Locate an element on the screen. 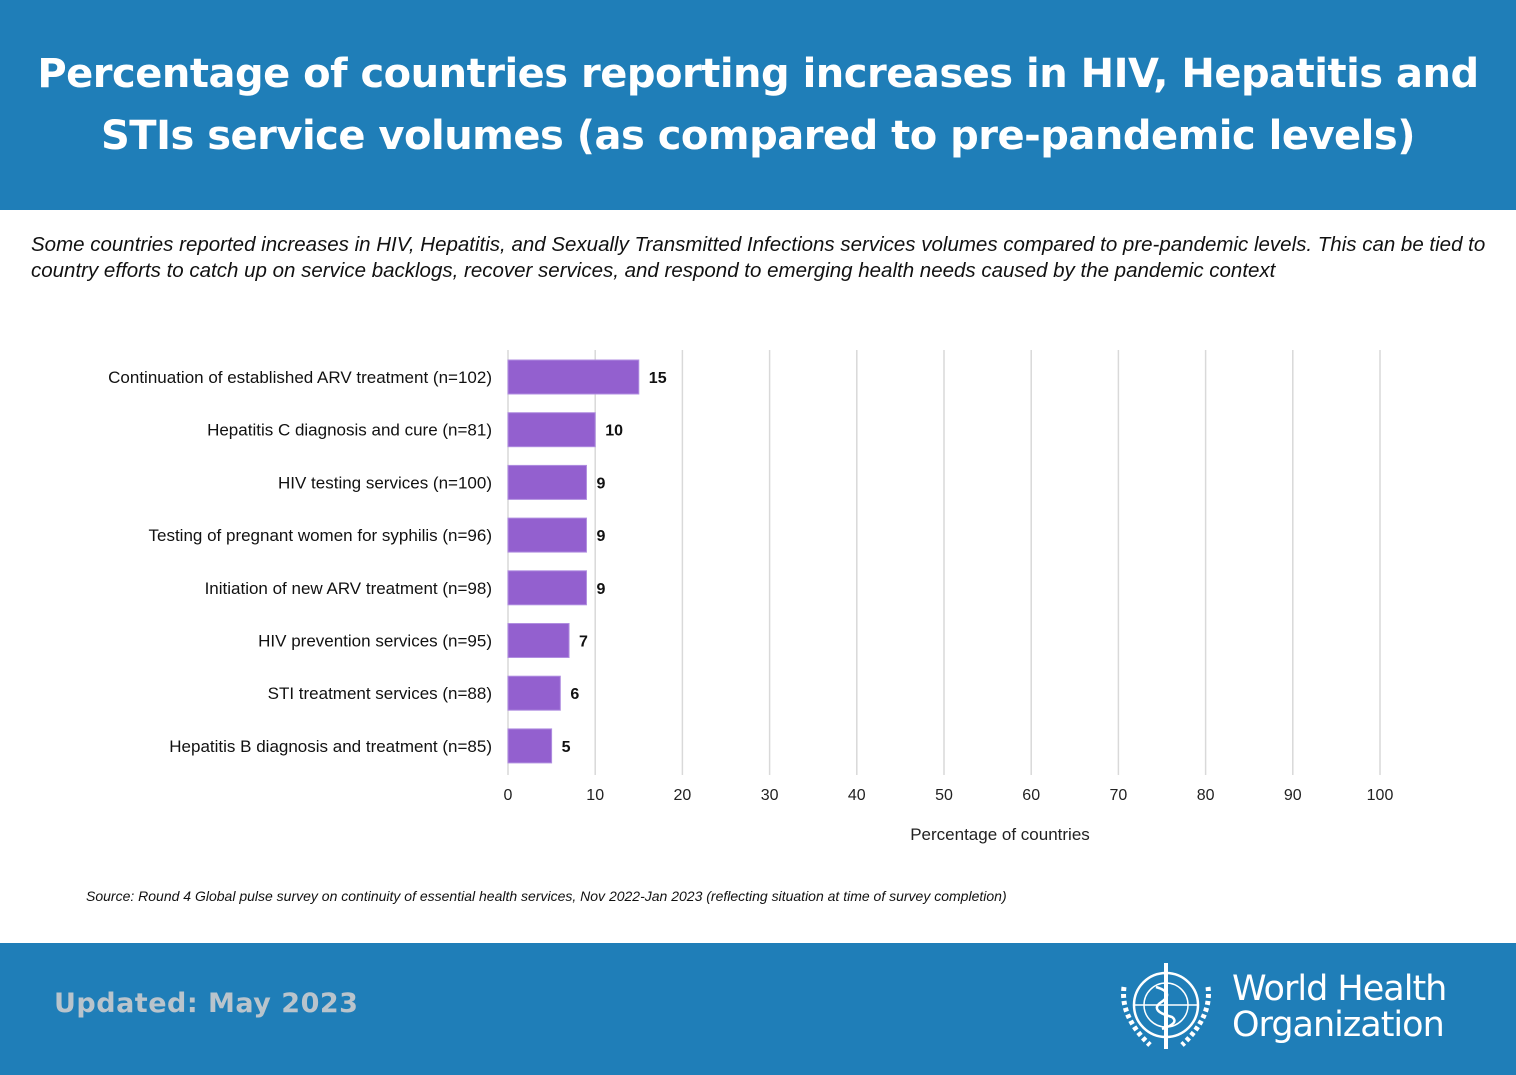  category-label: STI treatment services (n=88) is located at coordinates (380, 693).